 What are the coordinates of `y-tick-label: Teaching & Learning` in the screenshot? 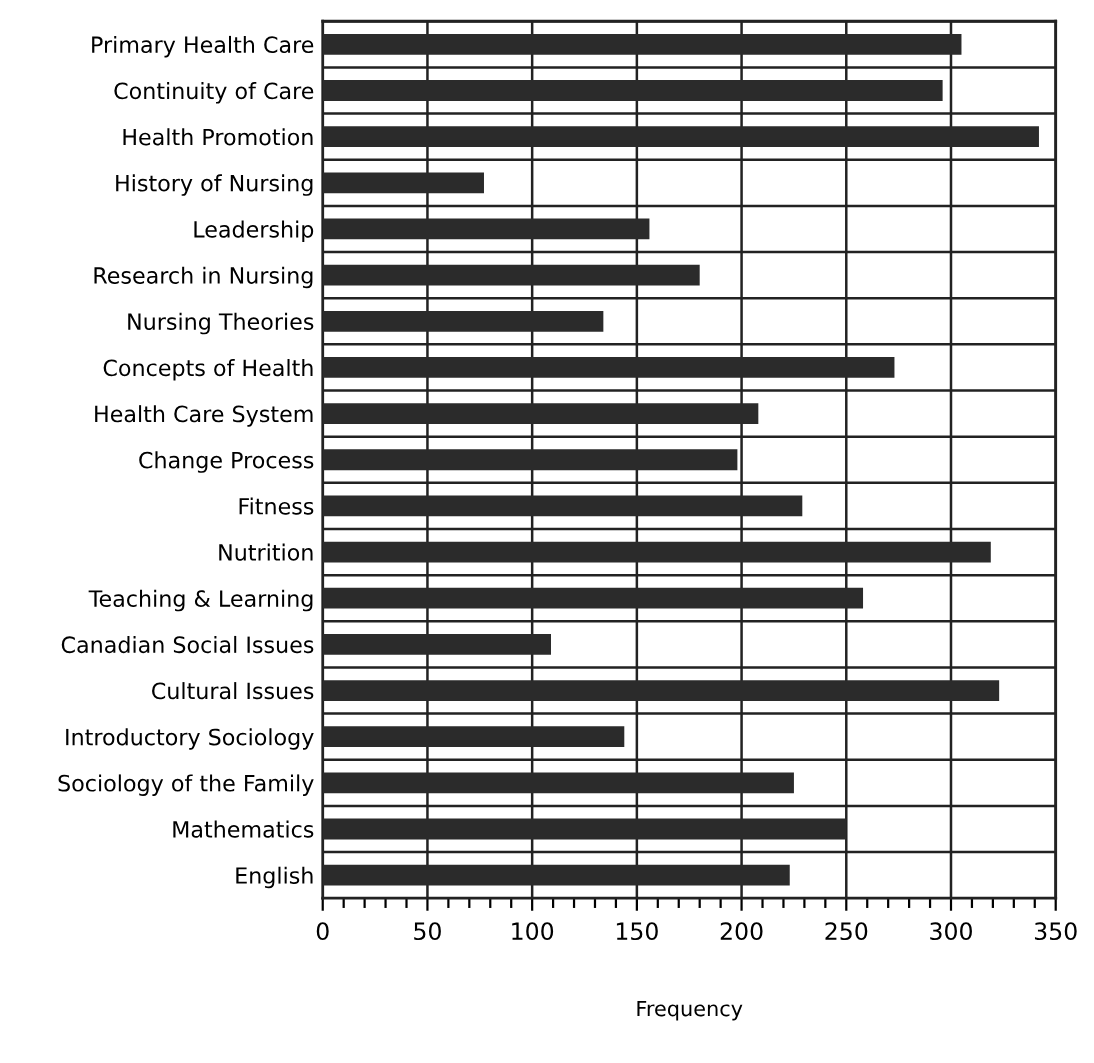 It's located at (200, 600).